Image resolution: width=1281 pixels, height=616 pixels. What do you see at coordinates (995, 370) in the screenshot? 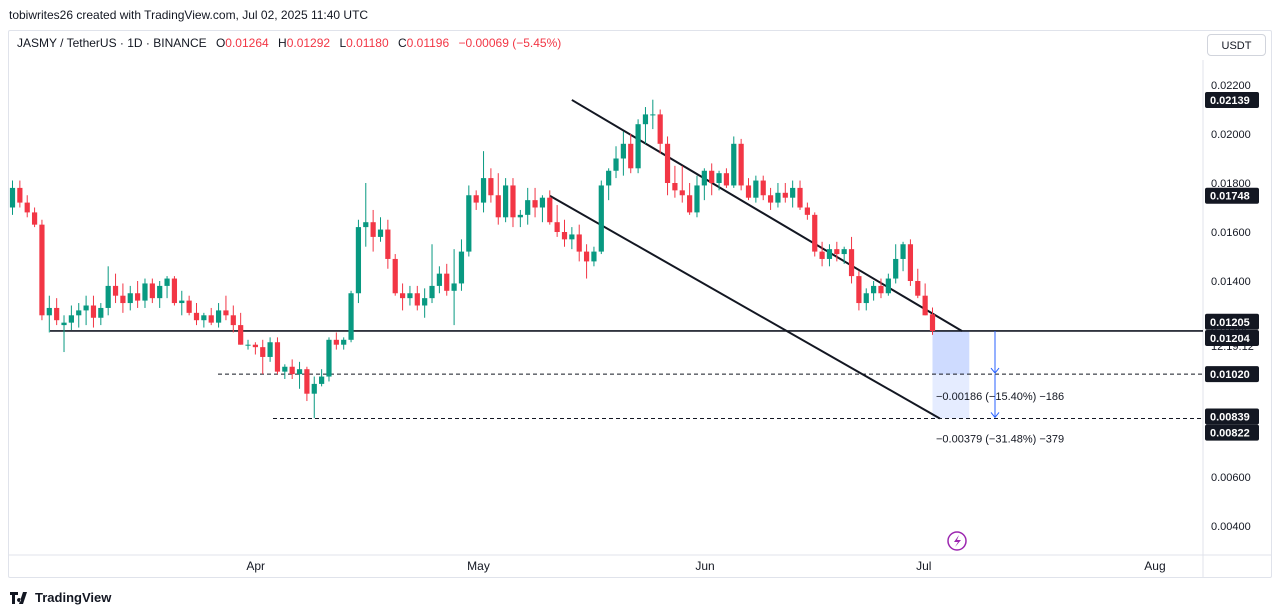
I see `measure-1-arrowhead` at bounding box center [995, 370].